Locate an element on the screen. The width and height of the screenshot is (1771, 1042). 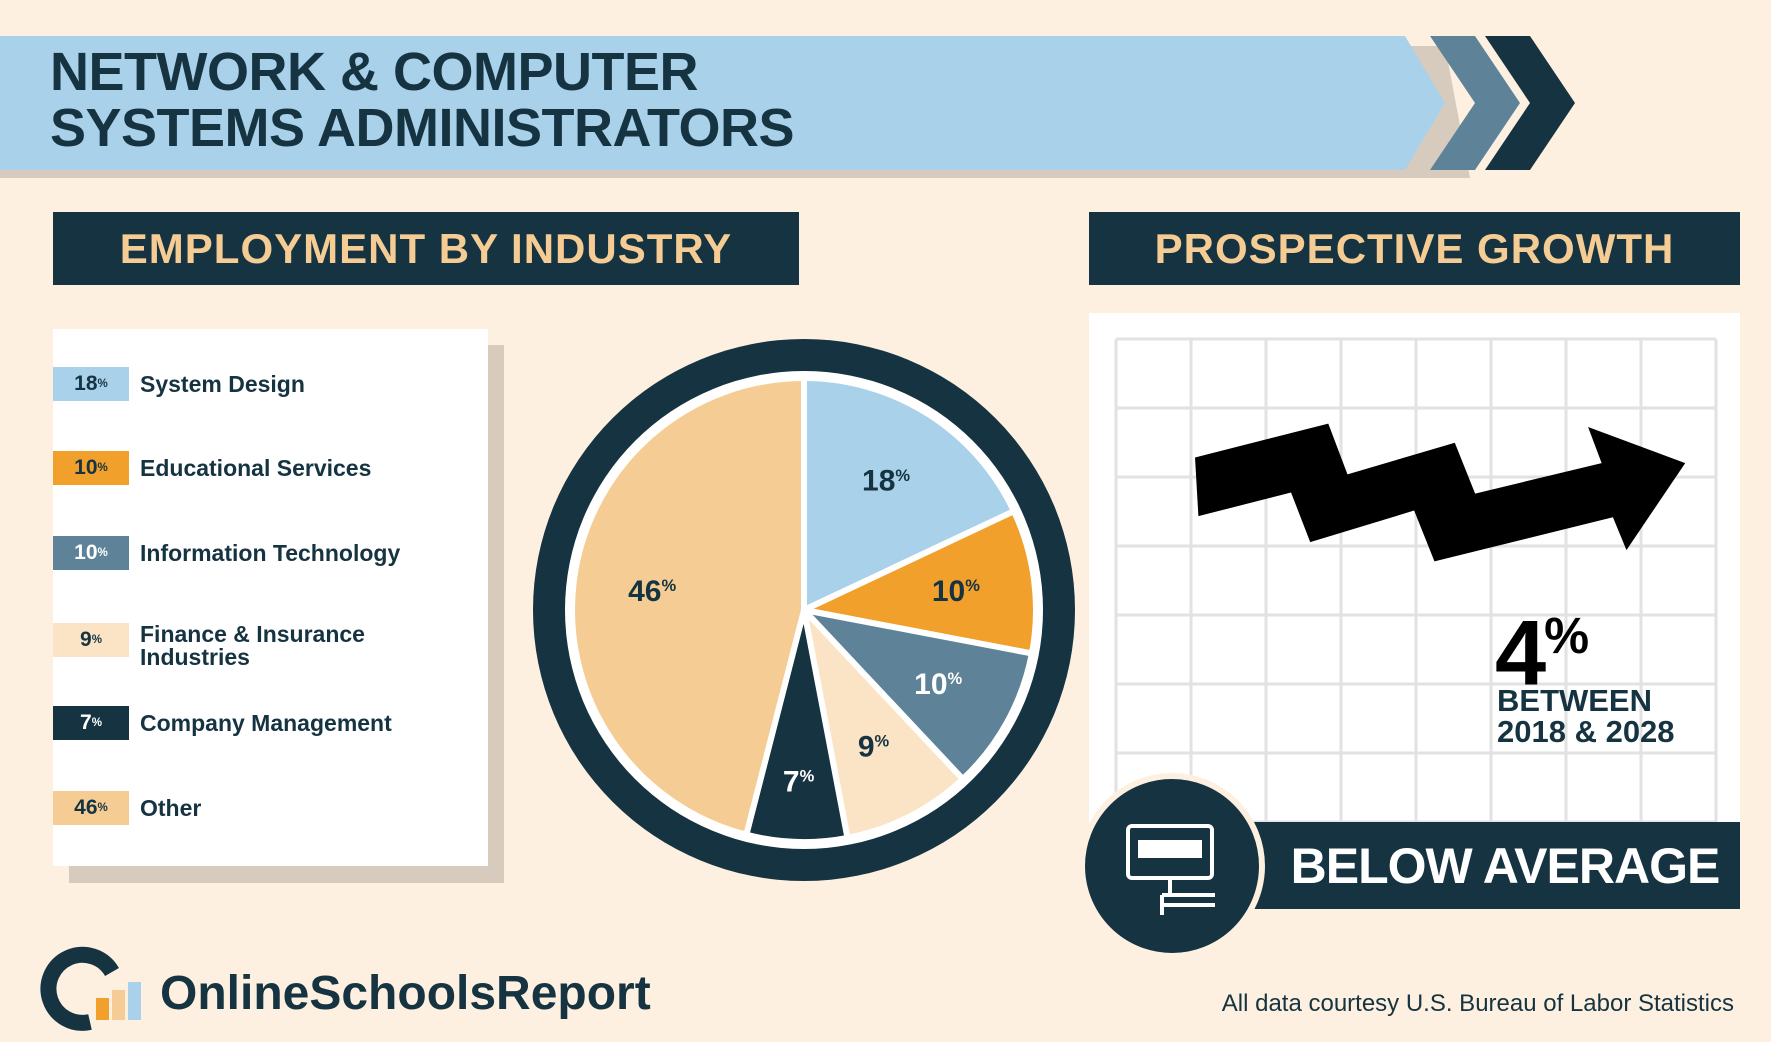
banner is located at coordinates (722, 103).